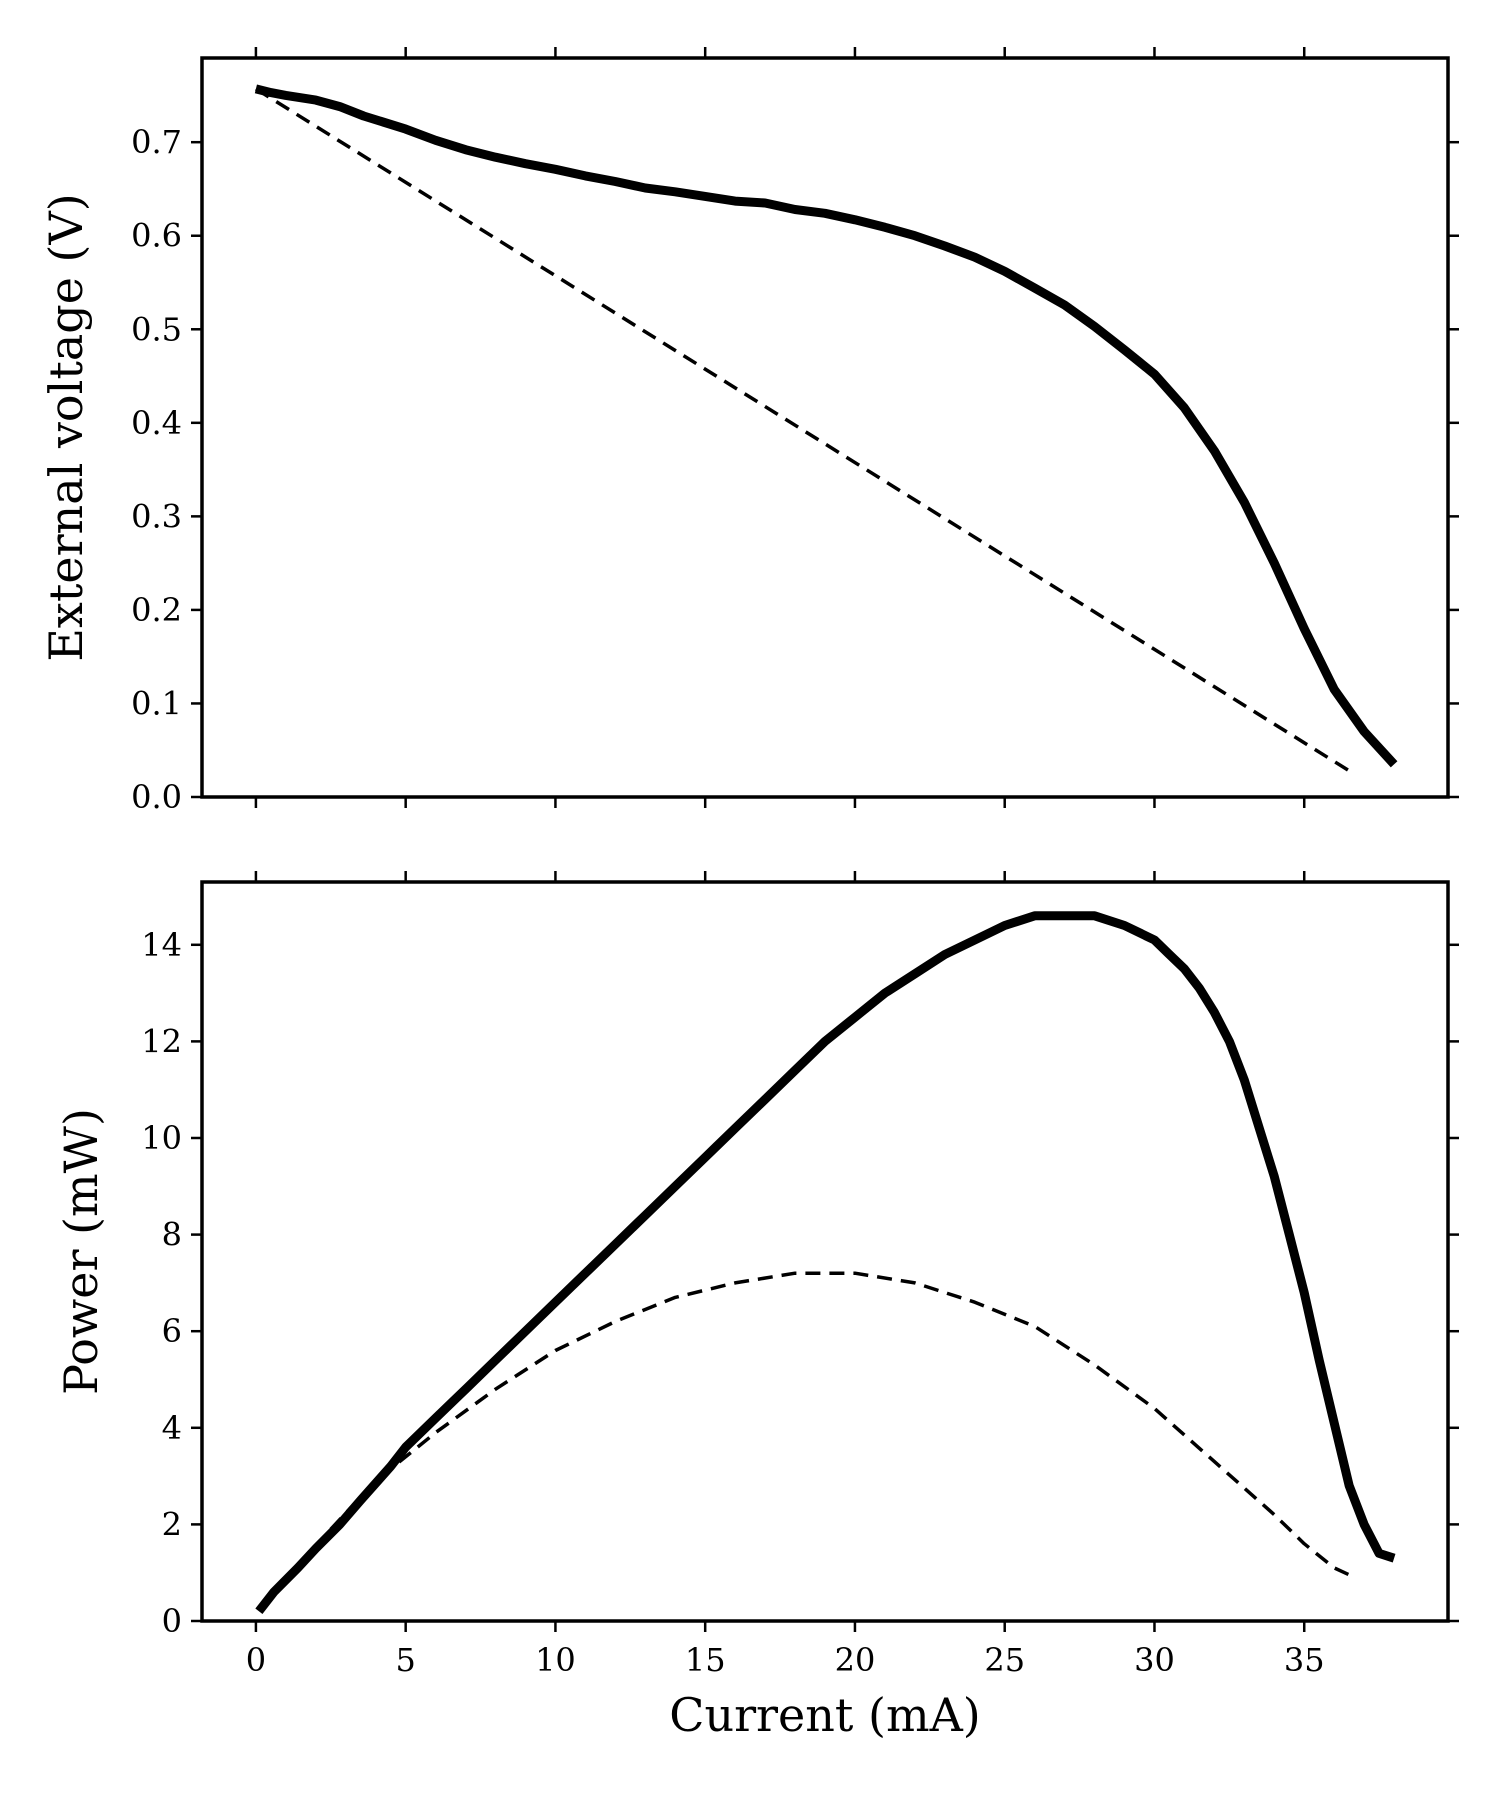 The width and height of the screenshot is (1500, 1800). Describe the element at coordinates (161, 945) in the screenshot. I see `power-y-tick-label: 14` at that location.